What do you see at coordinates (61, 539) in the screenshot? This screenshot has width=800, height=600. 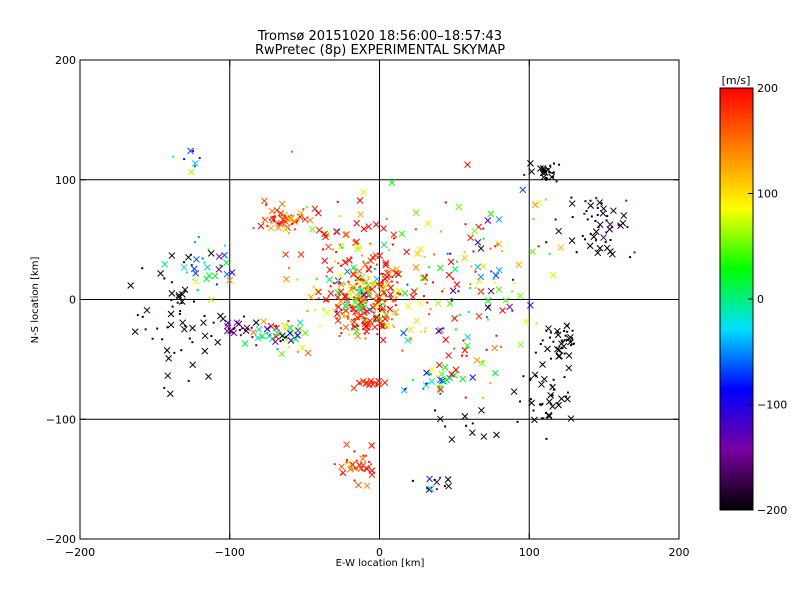 I see `y-tick-label: −200` at bounding box center [61, 539].